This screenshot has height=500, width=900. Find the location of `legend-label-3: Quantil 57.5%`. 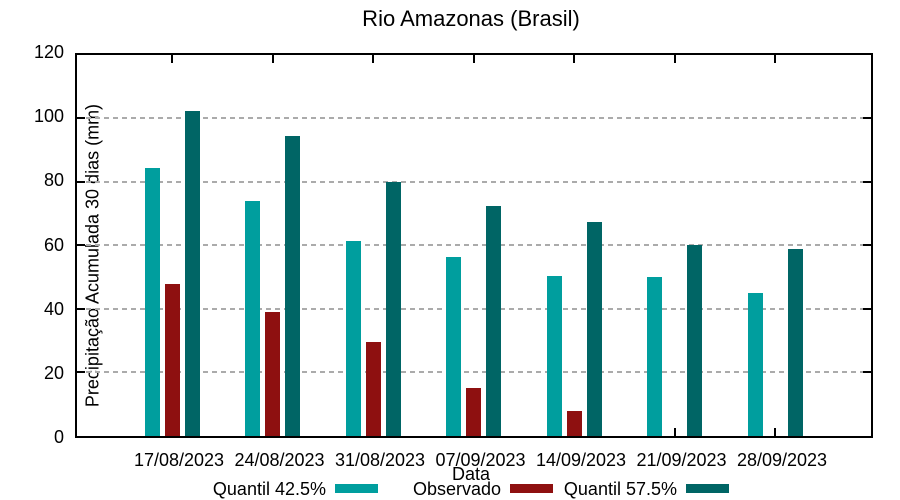

legend-label-3: Quantil 57.5% is located at coordinates (620, 489).